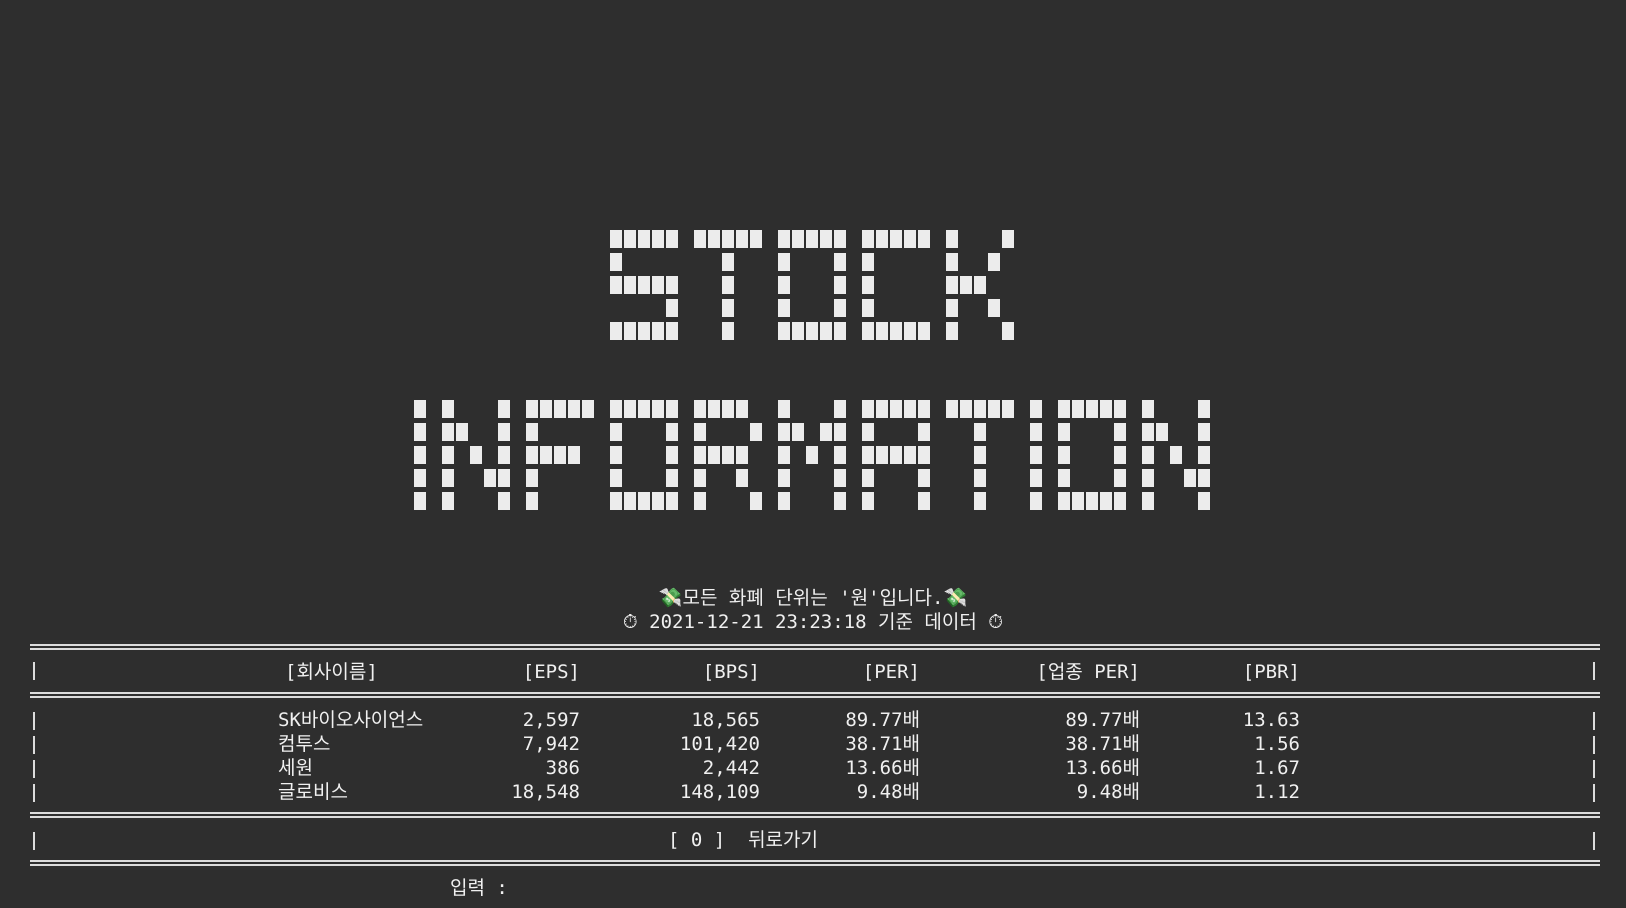 The width and height of the screenshot is (1626, 908). I want to click on banner-line-information, so click(812, 455).